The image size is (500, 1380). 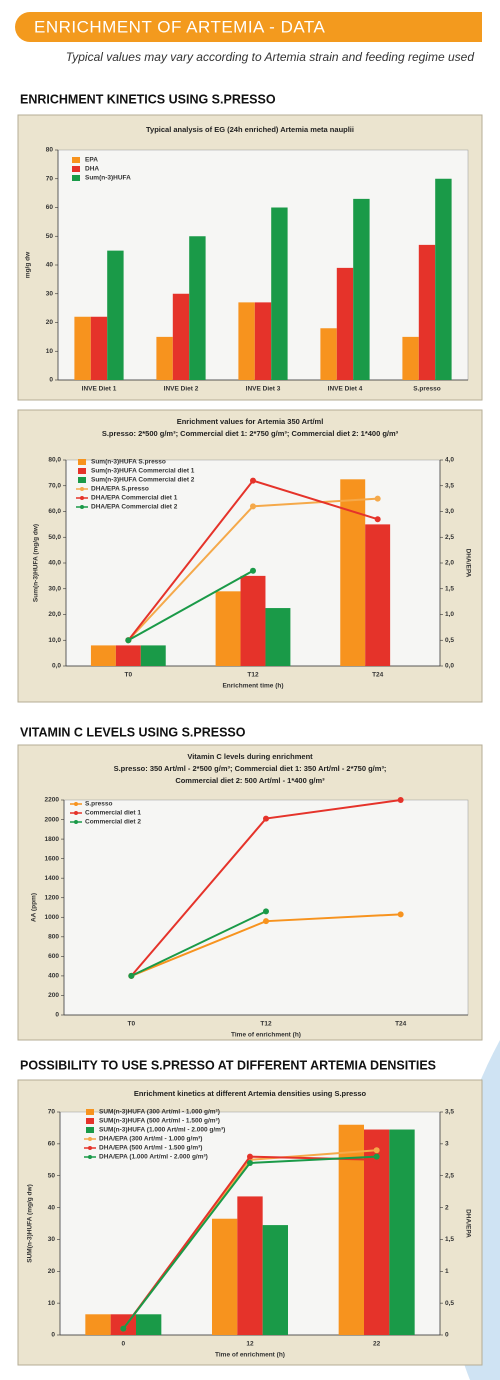 What do you see at coordinates (134, 507) in the screenshot?
I see `legend-label: DHA/EPA Commercial diet 2` at bounding box center [134, 507].